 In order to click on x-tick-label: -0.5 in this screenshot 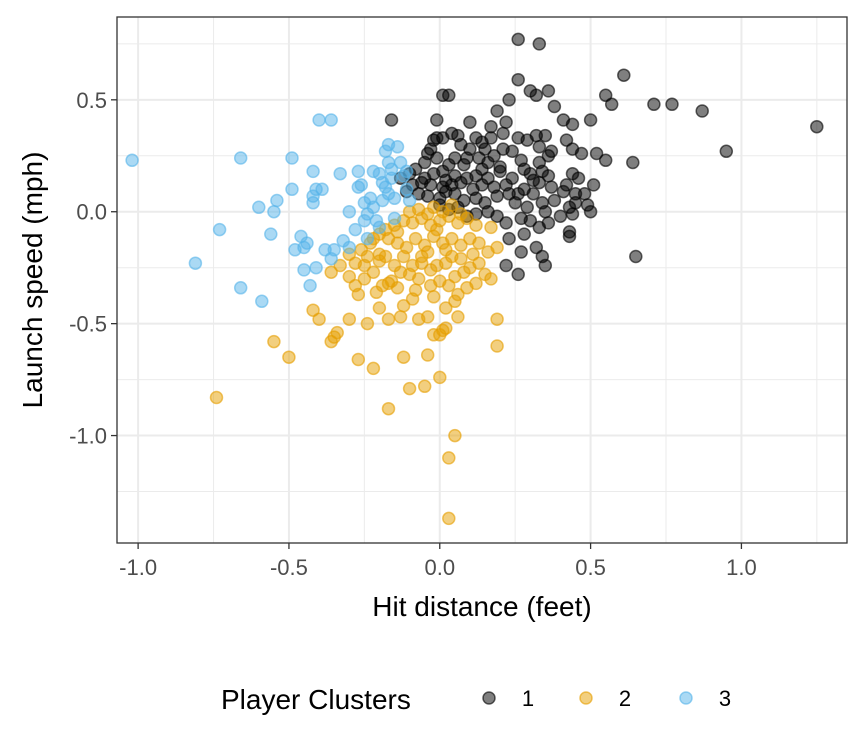, I will do `click(289, 567)`.